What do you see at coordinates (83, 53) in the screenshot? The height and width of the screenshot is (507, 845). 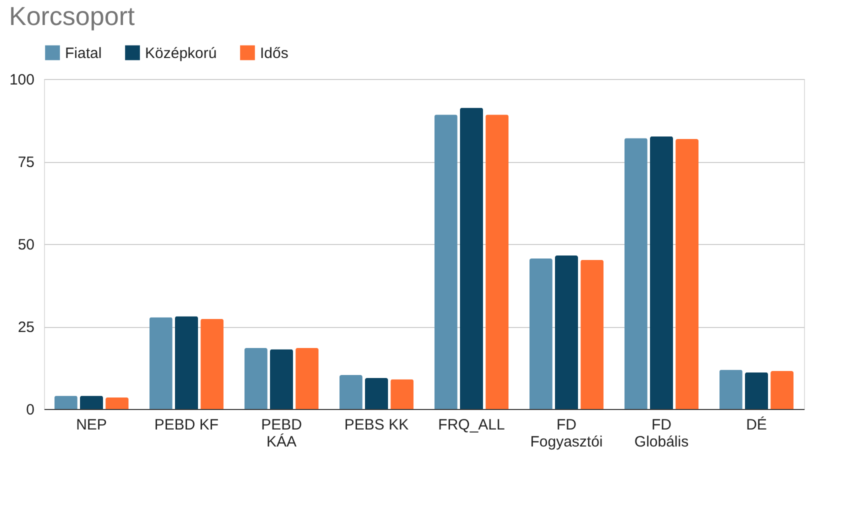 I see `legend-label: Fiatal` at bounding box center [83, 53].